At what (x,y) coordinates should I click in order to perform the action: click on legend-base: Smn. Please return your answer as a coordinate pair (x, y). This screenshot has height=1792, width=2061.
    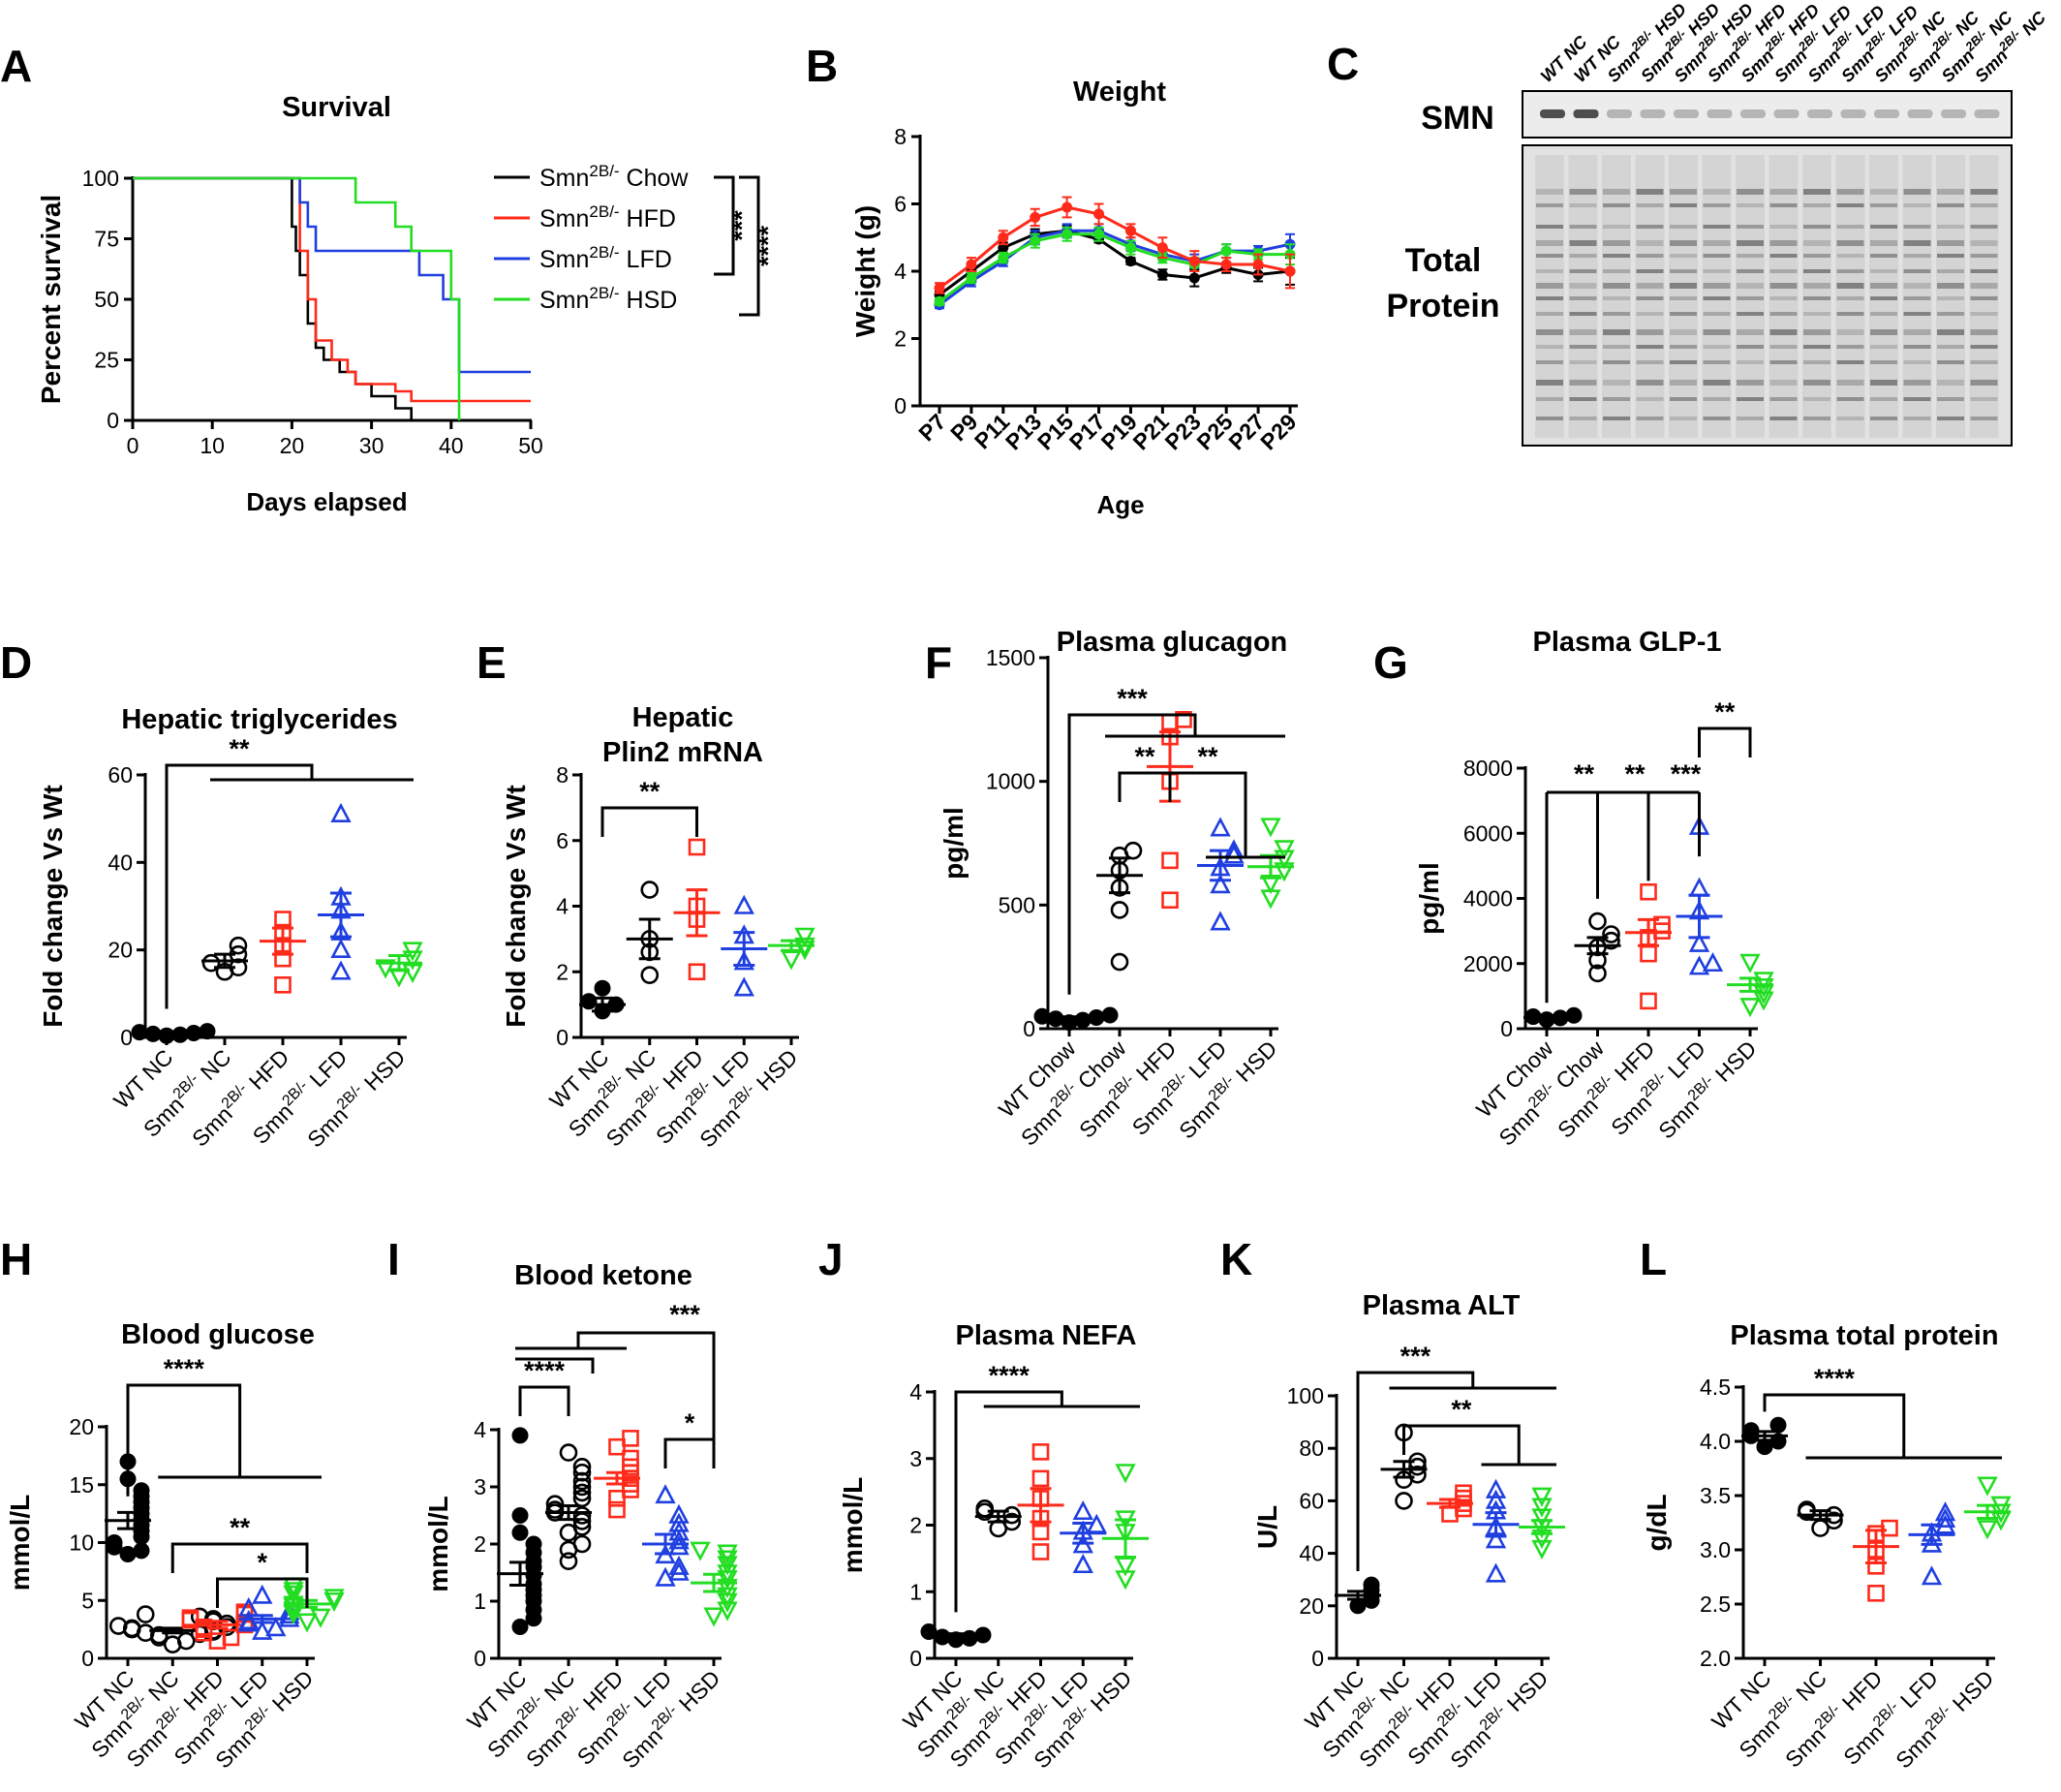
    Looking at the image, I should click on (564, 259).